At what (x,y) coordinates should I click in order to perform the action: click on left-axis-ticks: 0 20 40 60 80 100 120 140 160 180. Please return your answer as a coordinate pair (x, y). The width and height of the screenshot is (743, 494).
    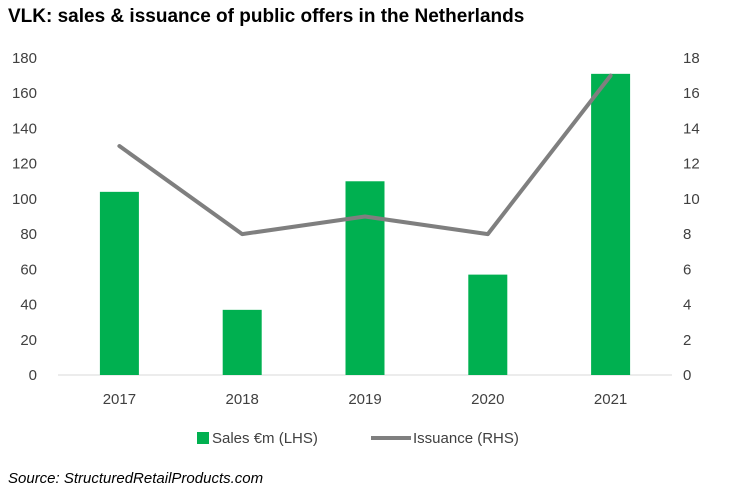
    Looking at the image, I should click on (24, 217).